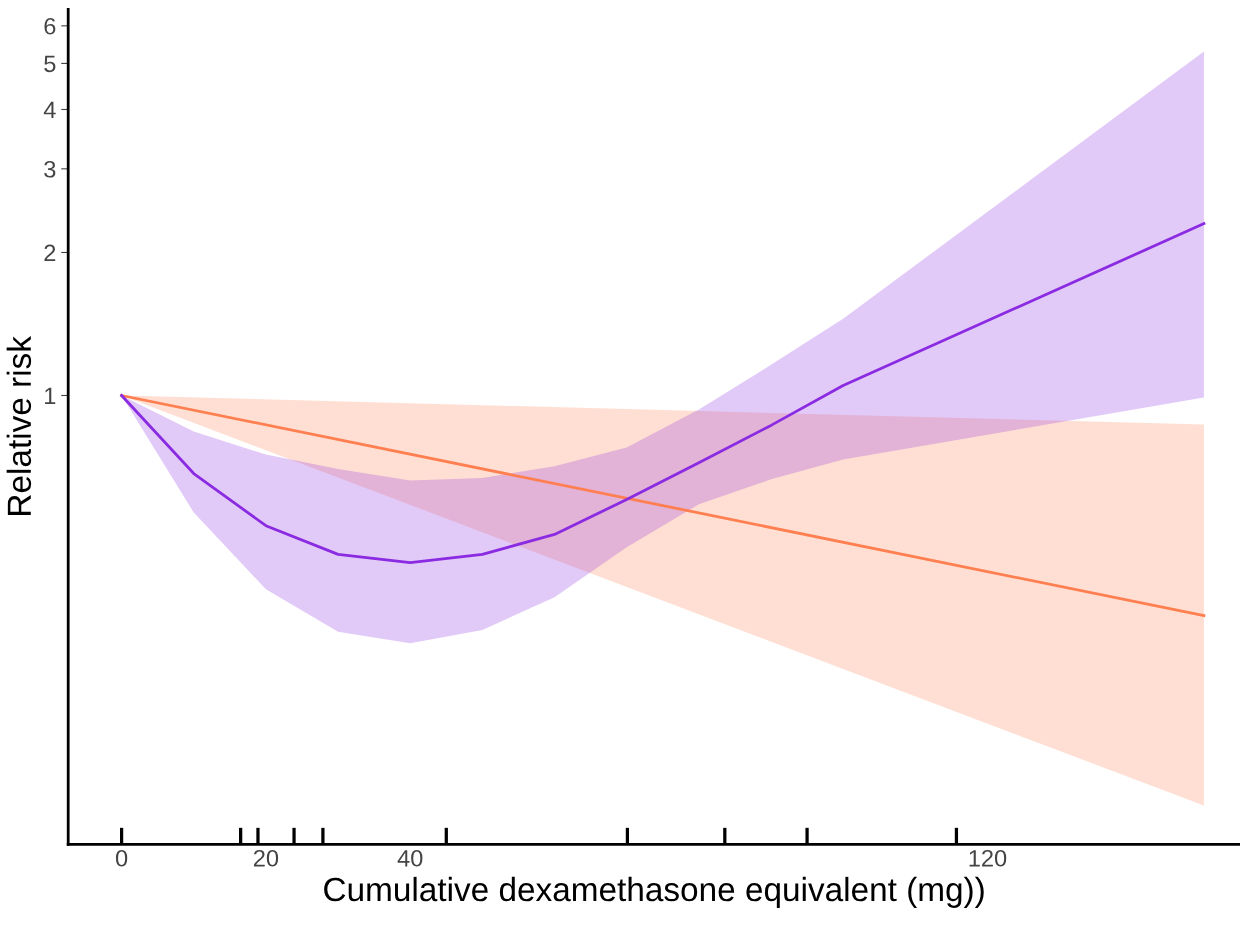 The height and width of the screenshot is (931, 1240). What do you see at coordinates (49, 110) in the screenshot?
I see `y-tick-label: 4` at bounding box center [49, 110].